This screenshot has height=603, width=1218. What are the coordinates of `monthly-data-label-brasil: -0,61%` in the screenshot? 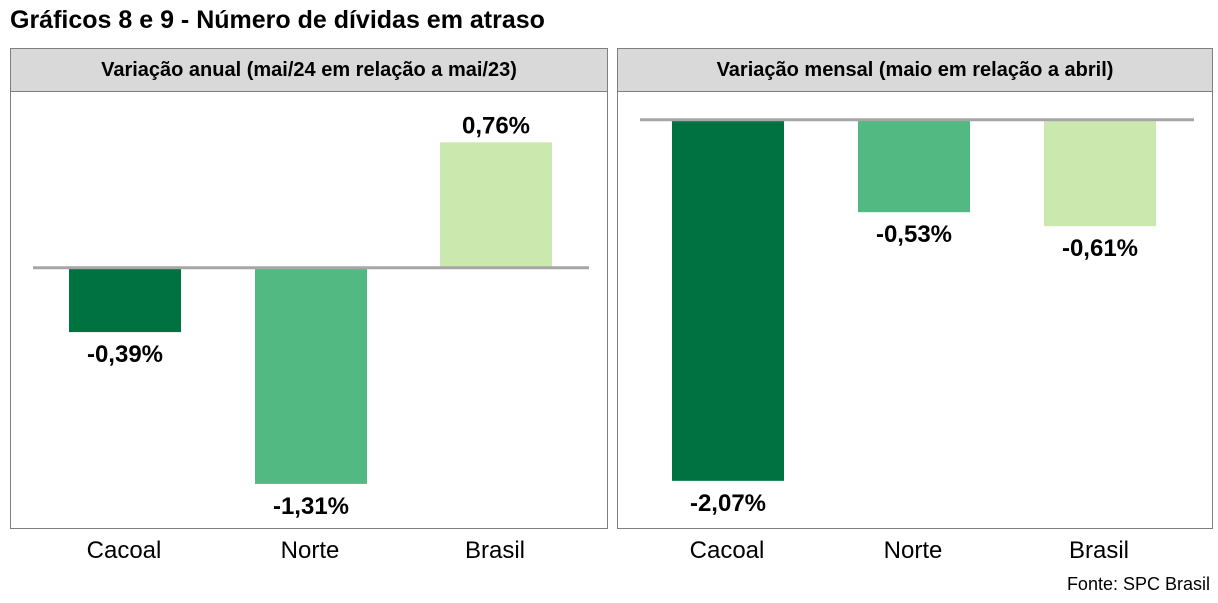 It's located at (1100, 248).